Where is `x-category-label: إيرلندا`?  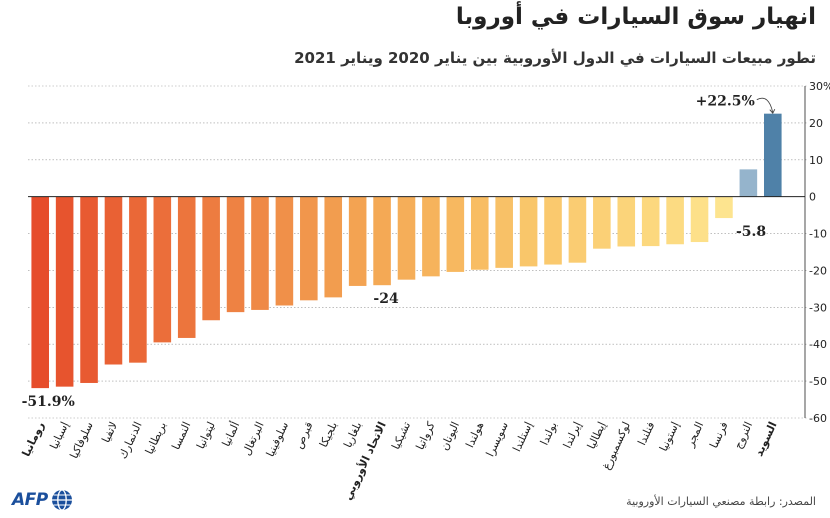
x-category-label: إيرلندا is located at coordinates (572, 435).